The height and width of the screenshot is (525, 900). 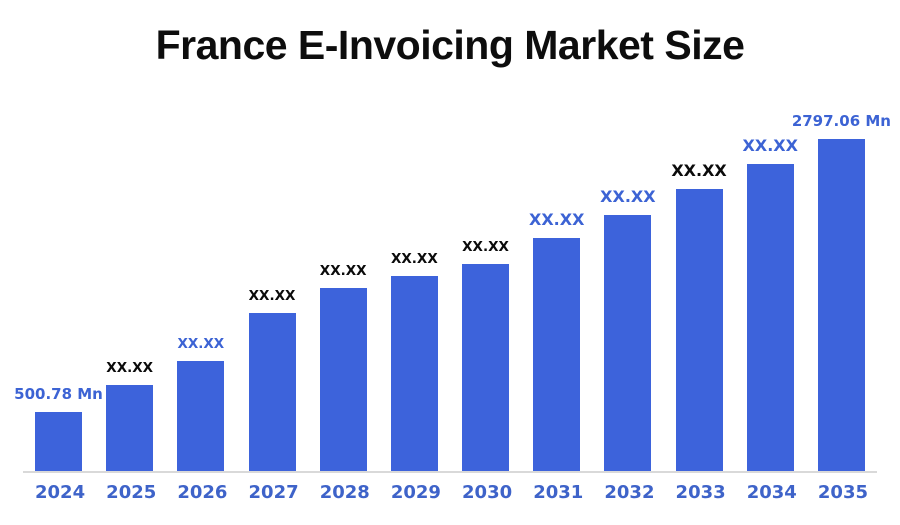 I want to click on bar-group-2027: XX.XX, so click(x=272, y=379).